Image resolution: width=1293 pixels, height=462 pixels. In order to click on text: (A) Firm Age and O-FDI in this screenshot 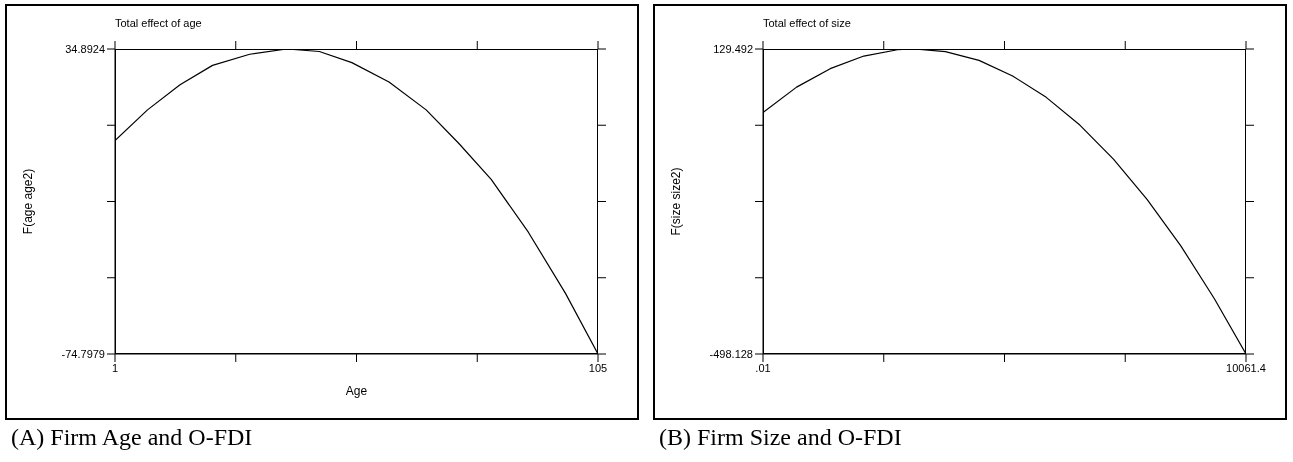, I will do `click(132, 437)`.